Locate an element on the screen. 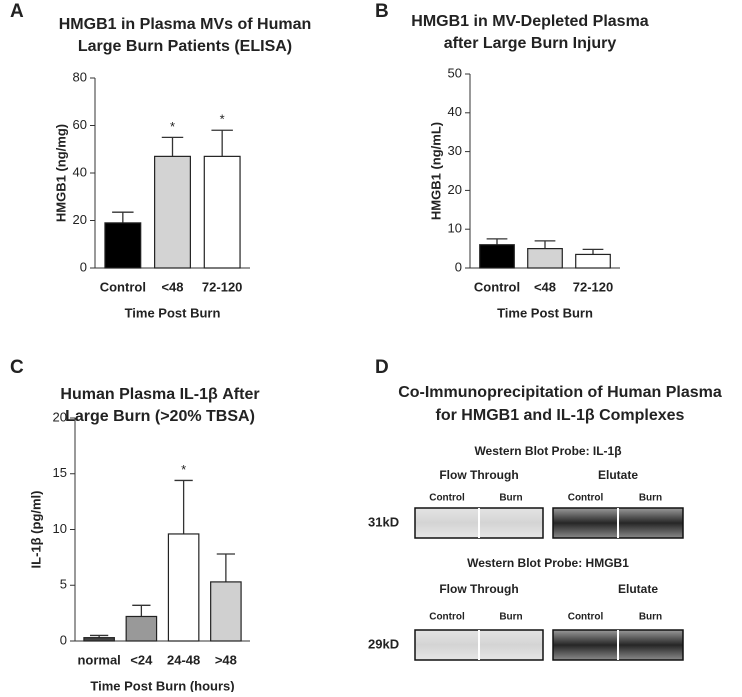  blot-title: for HMGB1 and IL-1β Complexes is located at coordinates (560, 415).